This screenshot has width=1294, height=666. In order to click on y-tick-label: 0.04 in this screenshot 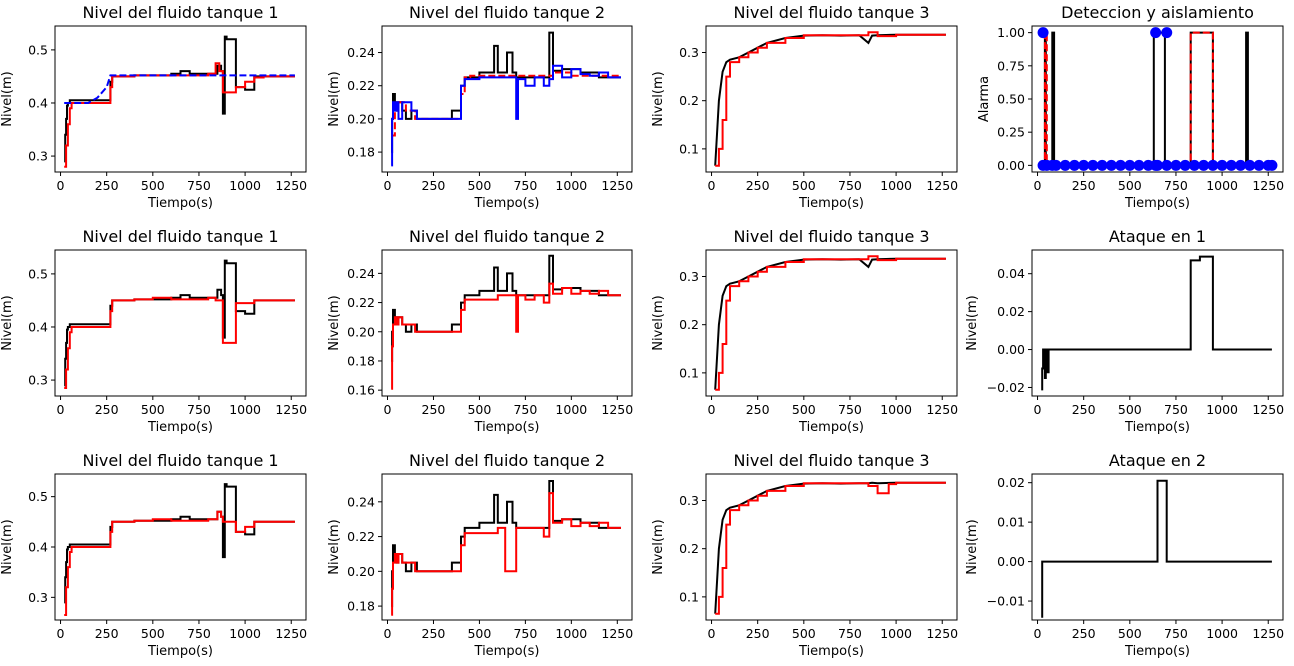, I will do `click(1011, 273)`.